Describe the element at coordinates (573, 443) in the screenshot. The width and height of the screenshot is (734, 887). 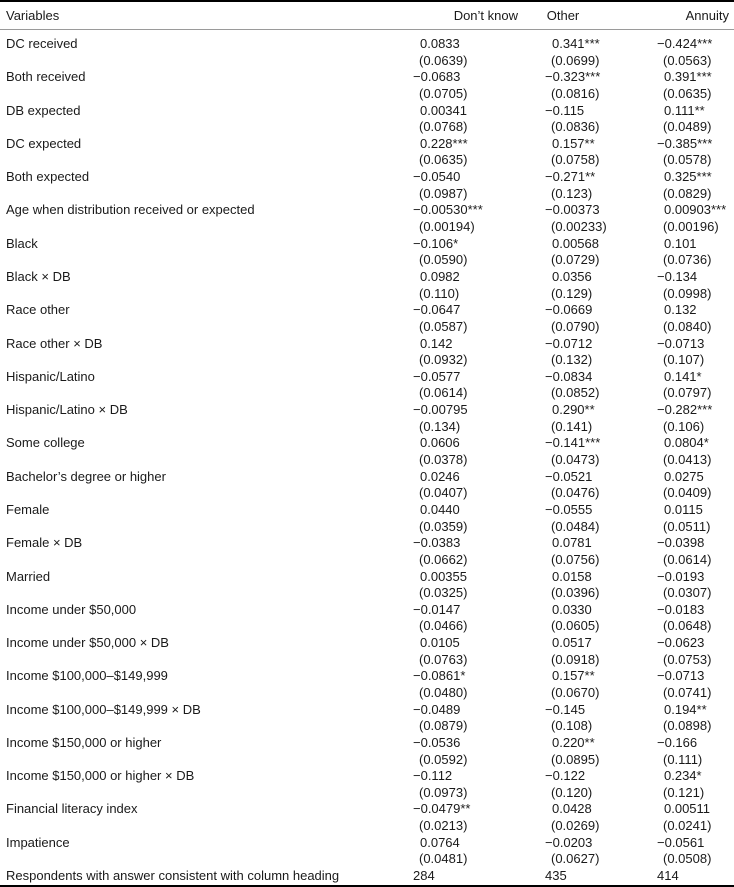
I see `coefficient-cell: −0.141***` at that location.